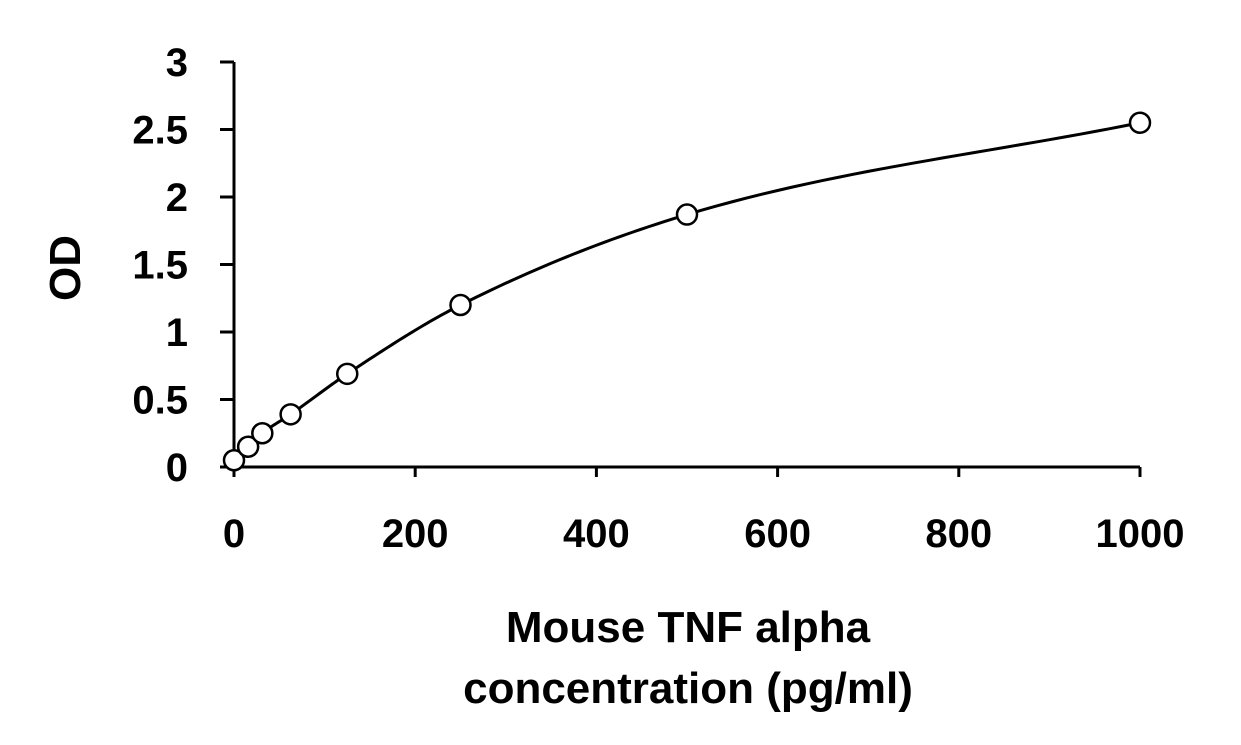  I want to click on y-axis-ticks: 0 0.5 1 1.5 2 2.5 3, so click(183, 265).